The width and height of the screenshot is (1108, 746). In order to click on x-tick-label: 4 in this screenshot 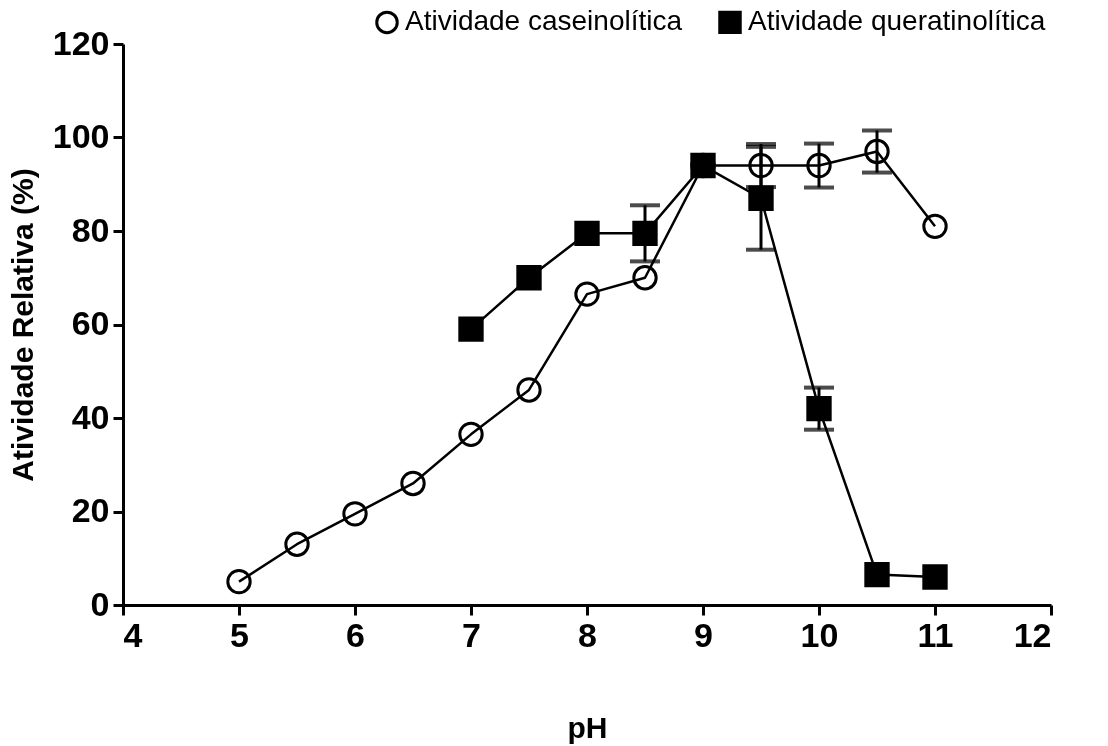, I will do `click(133, 634)`.